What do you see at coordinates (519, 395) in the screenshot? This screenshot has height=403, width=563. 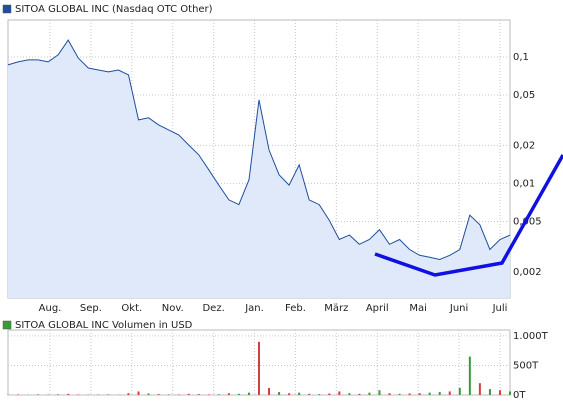 I see `y-tick-label: 0T` at bounding box center [519, 395].